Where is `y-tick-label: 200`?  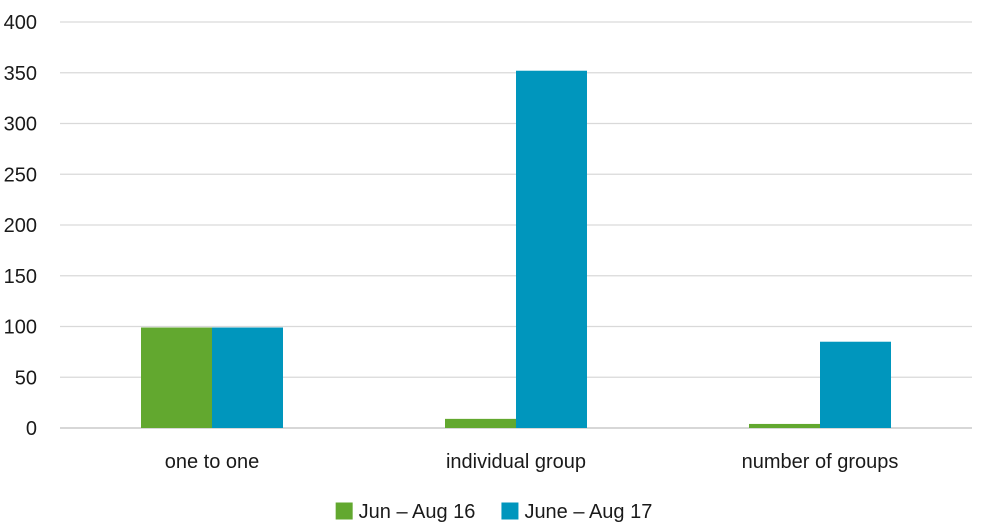 y-tick-label: 200 is located at coordinates (20, 226).